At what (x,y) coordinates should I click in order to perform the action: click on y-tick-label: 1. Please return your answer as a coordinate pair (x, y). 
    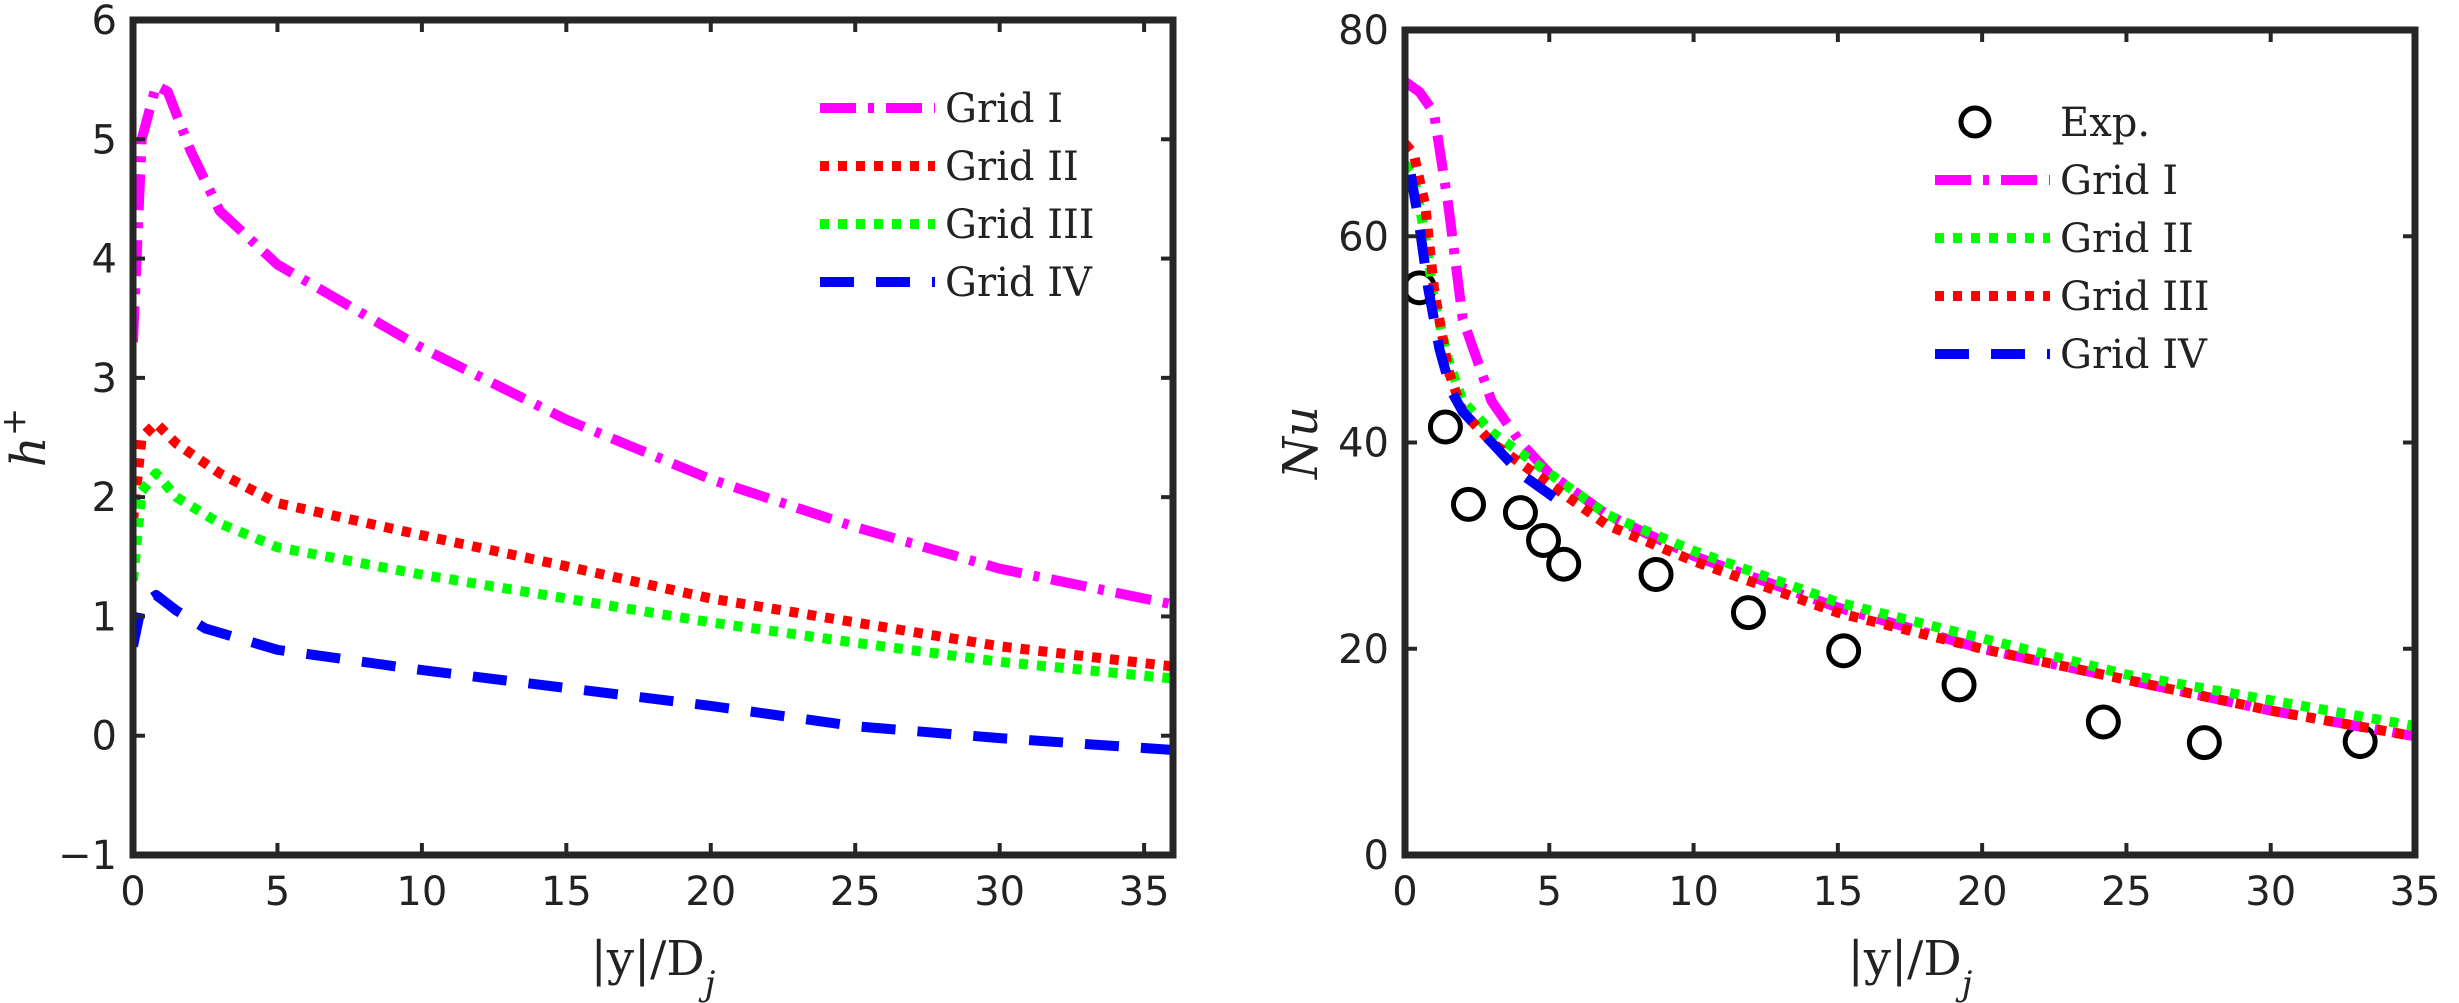
    Looking at the image, I should click on (104, 617).